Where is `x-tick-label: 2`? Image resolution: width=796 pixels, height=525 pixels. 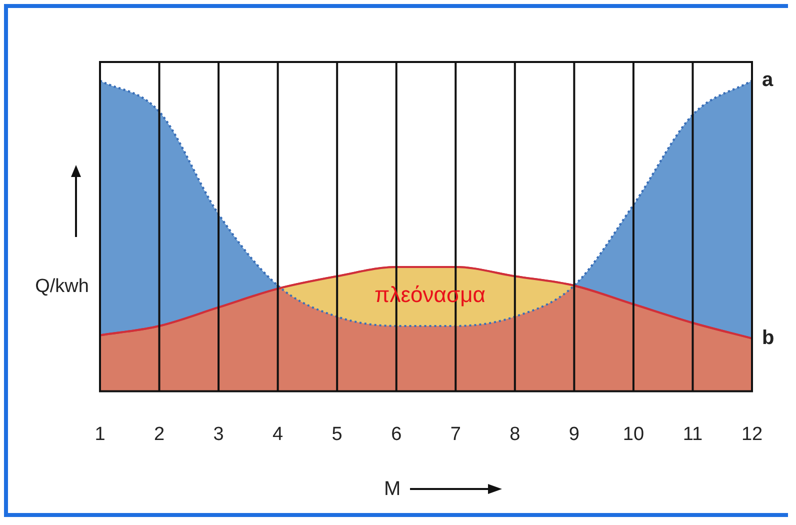
x-tick-label: 2 is located at coordinates (159, 434).